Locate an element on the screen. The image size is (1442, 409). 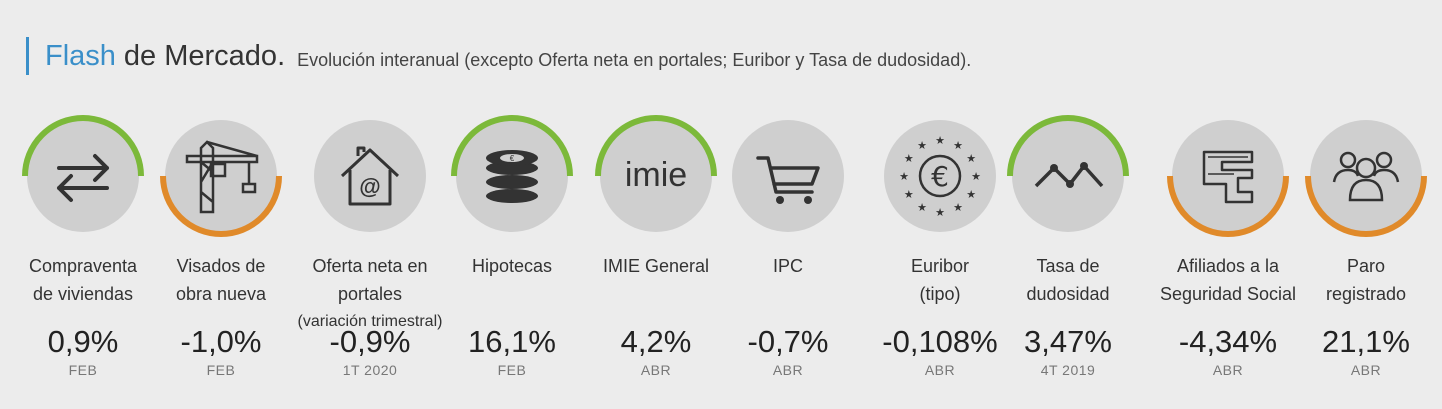
social-security-icon is located at coordinates (1228, 177).